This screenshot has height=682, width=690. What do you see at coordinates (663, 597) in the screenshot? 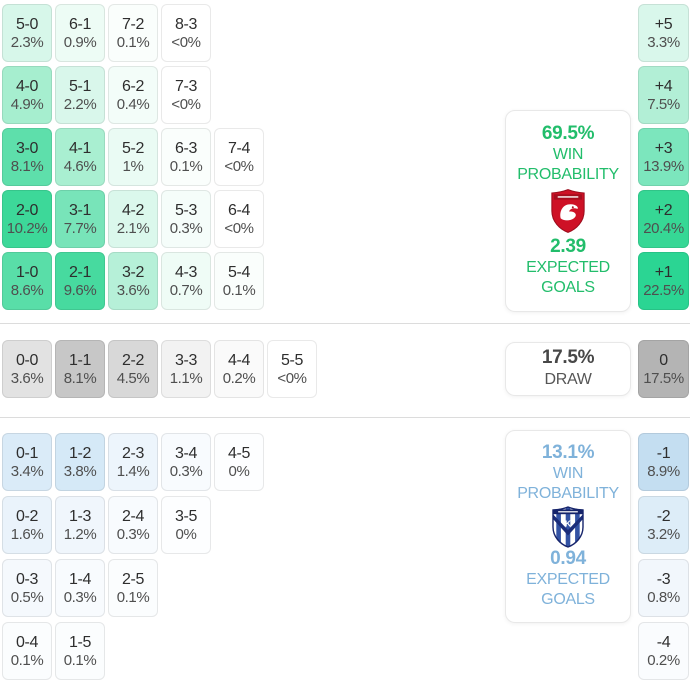
I see `cell-probability-label: 0.8%` at bounding box center [663, 597].